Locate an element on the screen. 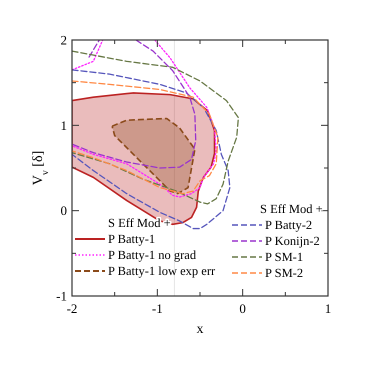 The image size is (368, 368). legend-label: P Konijn-2 is located at coordinates (292, 241).